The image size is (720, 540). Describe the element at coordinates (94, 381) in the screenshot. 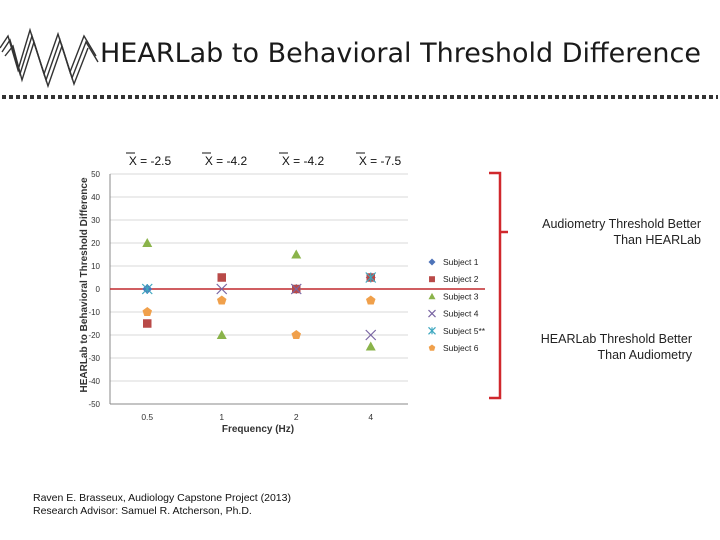

I see `y-tick-label: -40` at that location.